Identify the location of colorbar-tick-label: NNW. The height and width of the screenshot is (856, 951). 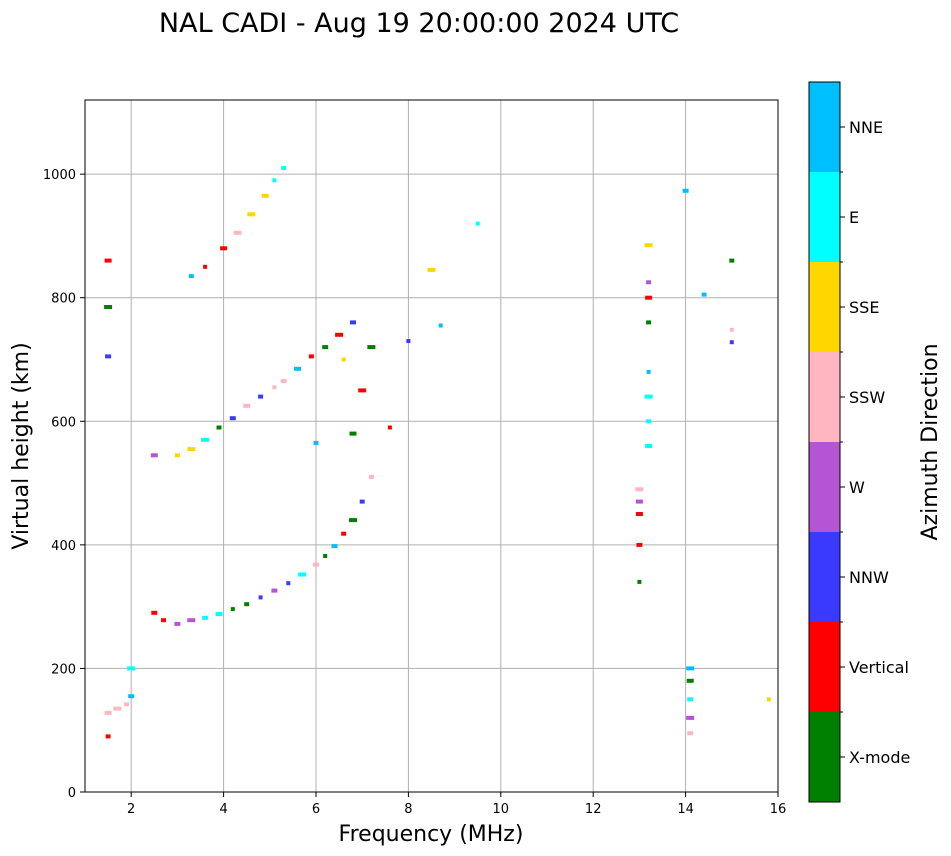
(869, 577).